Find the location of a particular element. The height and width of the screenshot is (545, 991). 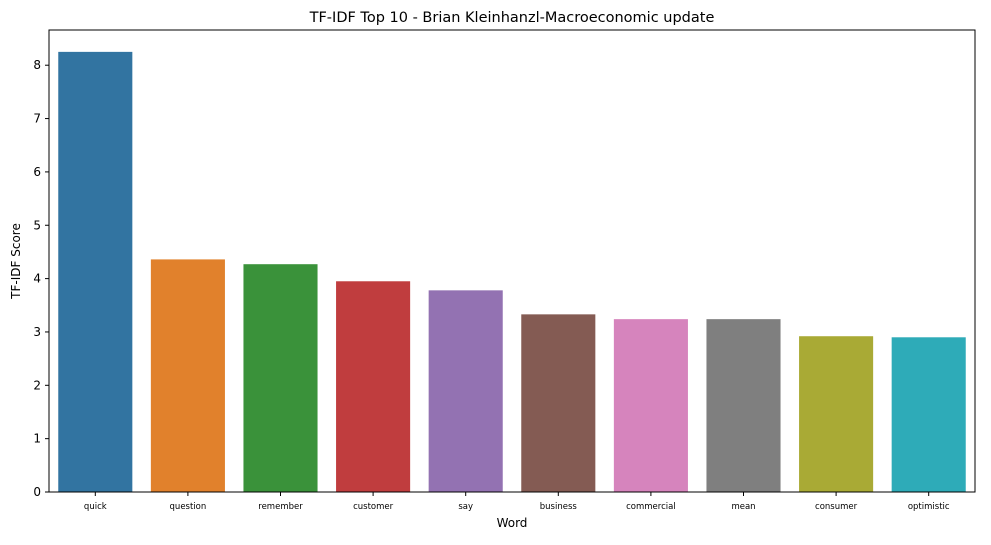

y-tick-label: 4 is located at coordinates (37, 279).